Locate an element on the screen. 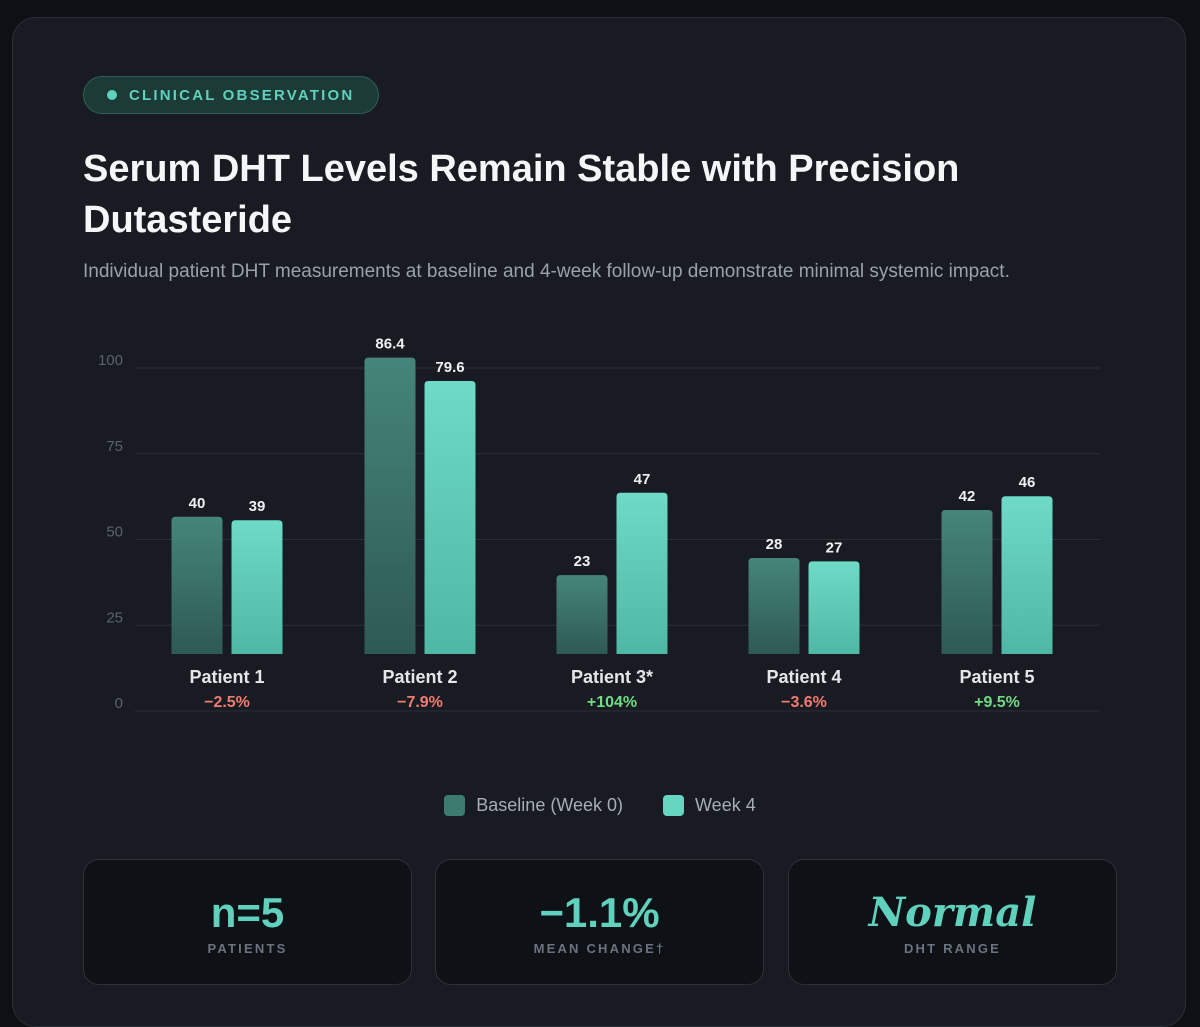 This screenshot has width=1200, height=1027. change-label: −3.6% is located at coordinates (804, 702).